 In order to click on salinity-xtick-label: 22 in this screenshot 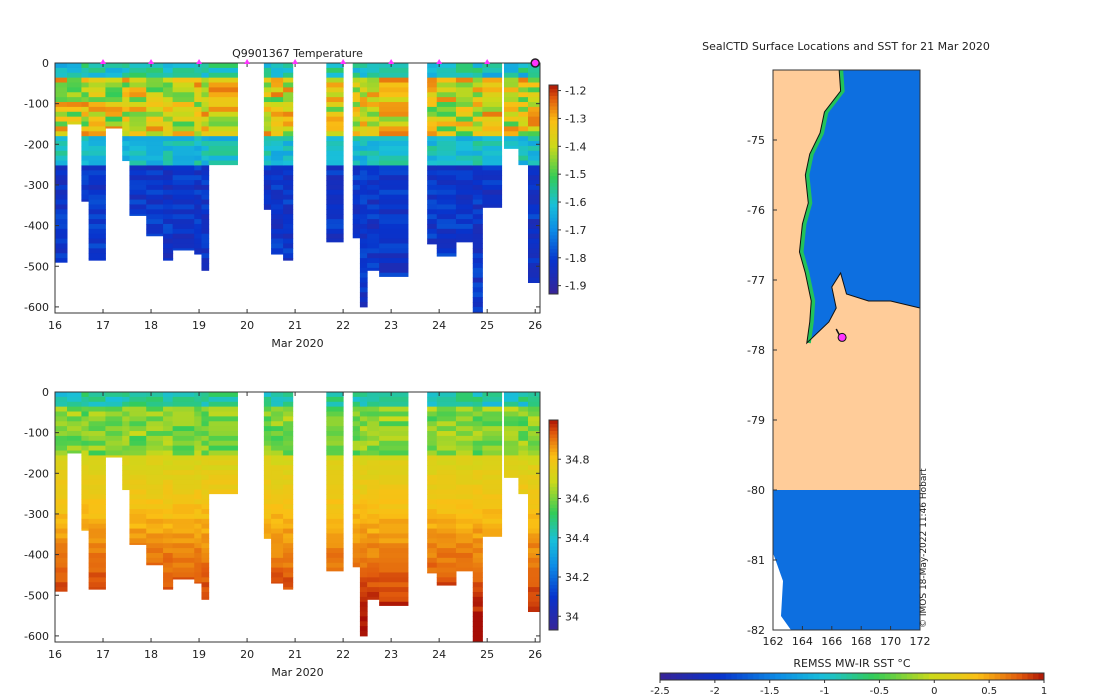, I will do `click(343, 654)`.